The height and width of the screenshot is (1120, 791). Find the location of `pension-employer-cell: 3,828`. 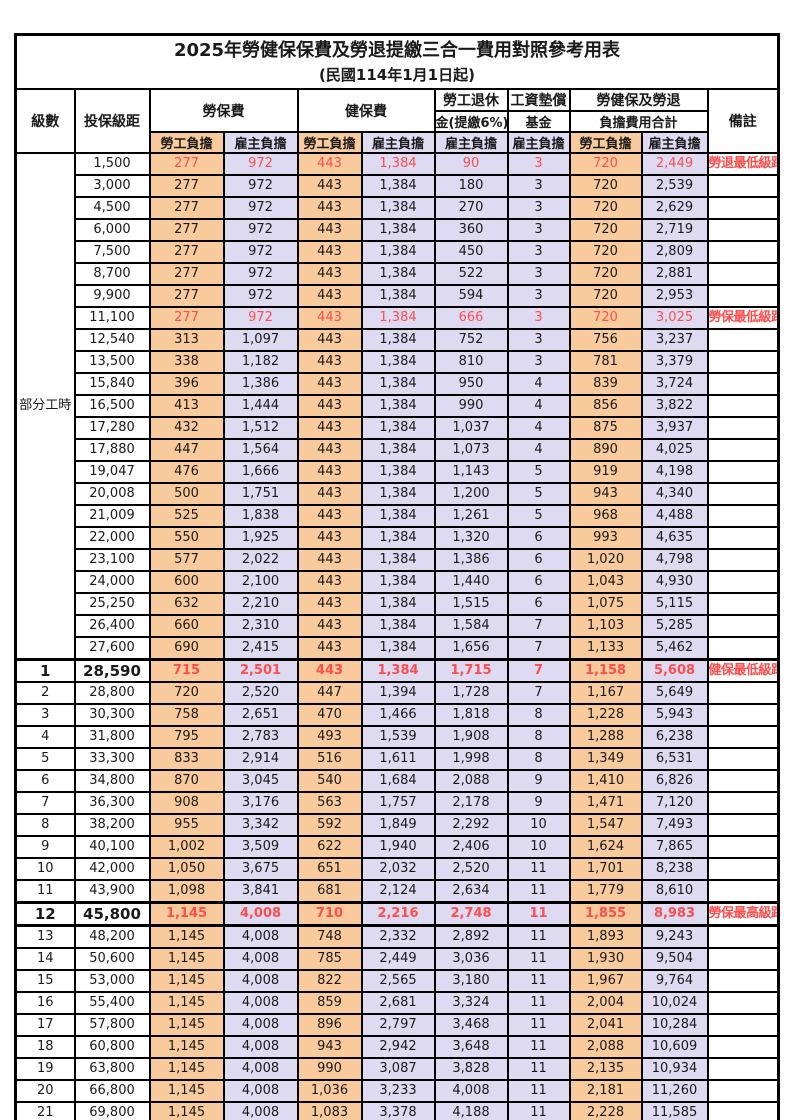

pension-employer-cell: 3,828 is located at coordinates (471, 1069).